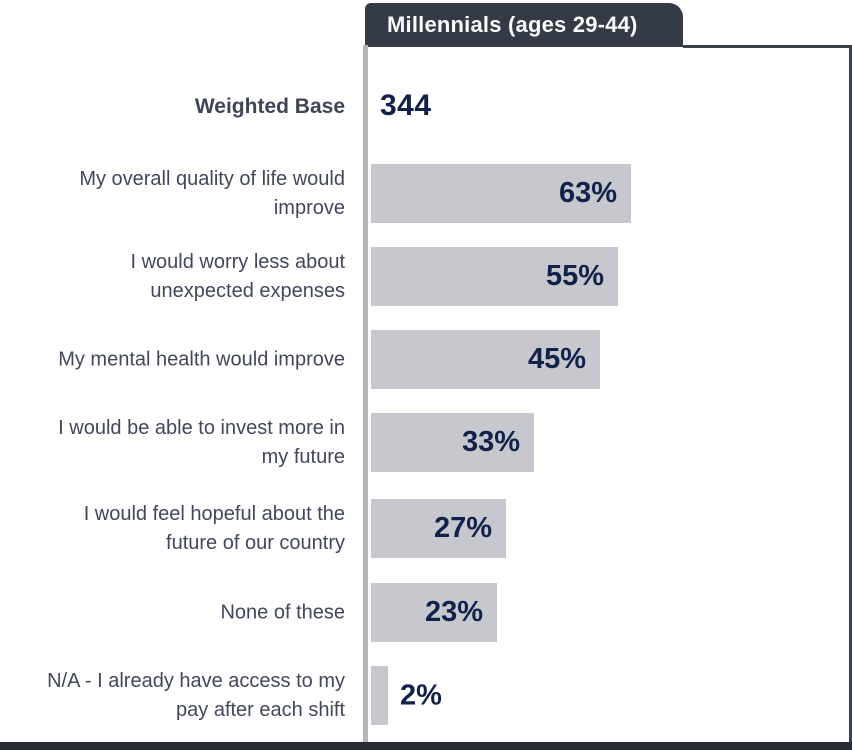 The image size is (852, 750). Describe the element at coordinates (494, 276) in the screenshot. I see `bar: 55%` at that location.